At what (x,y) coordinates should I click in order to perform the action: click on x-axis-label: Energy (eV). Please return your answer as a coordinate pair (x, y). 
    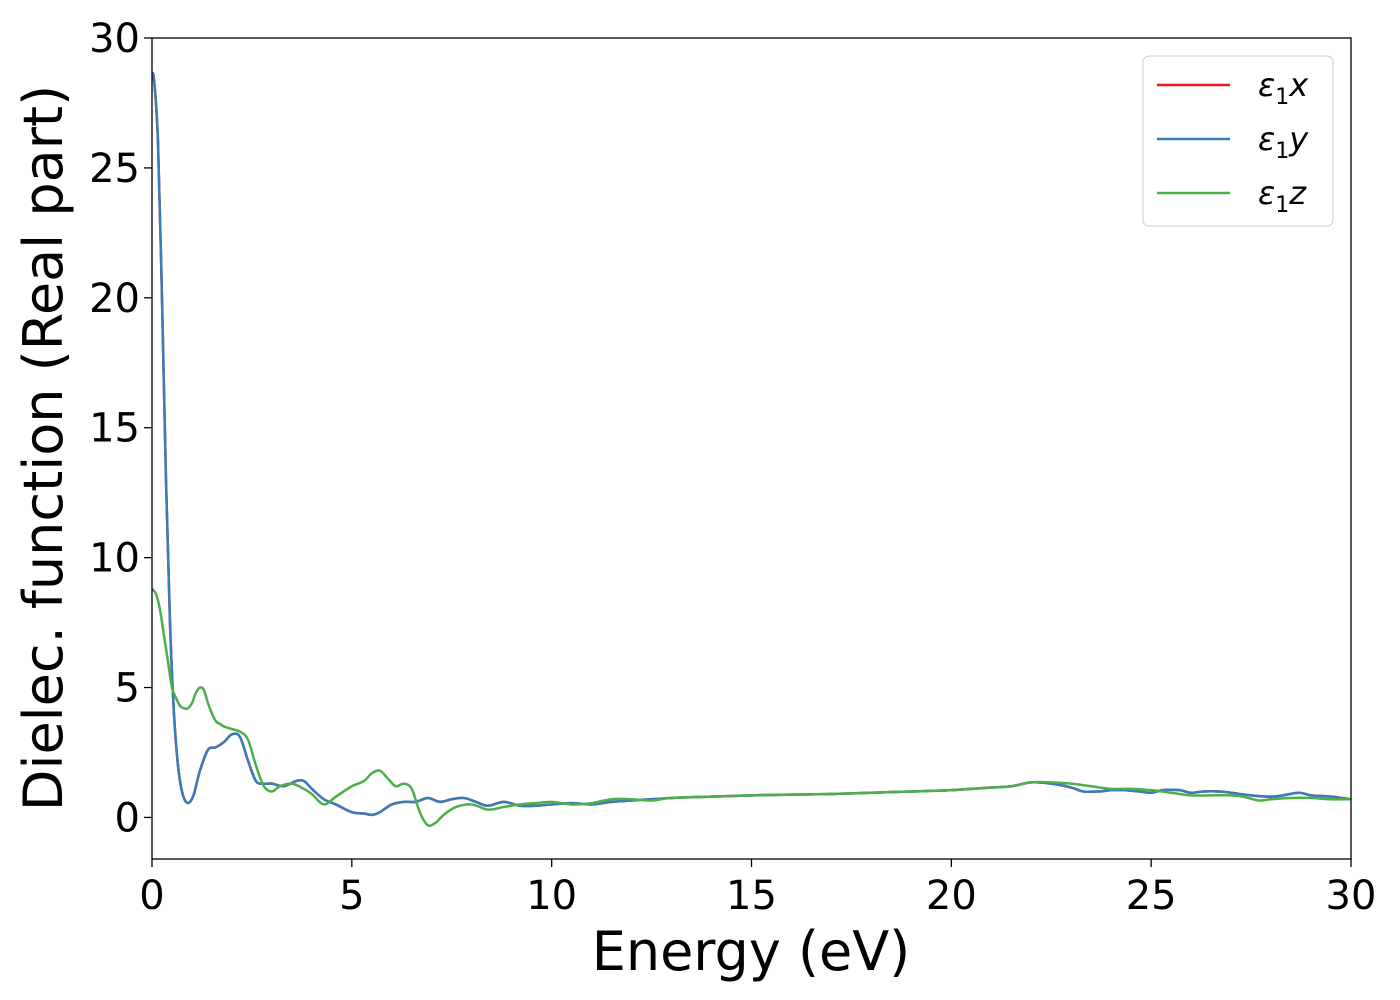
    Looking at the image, I should click on (751, 951).